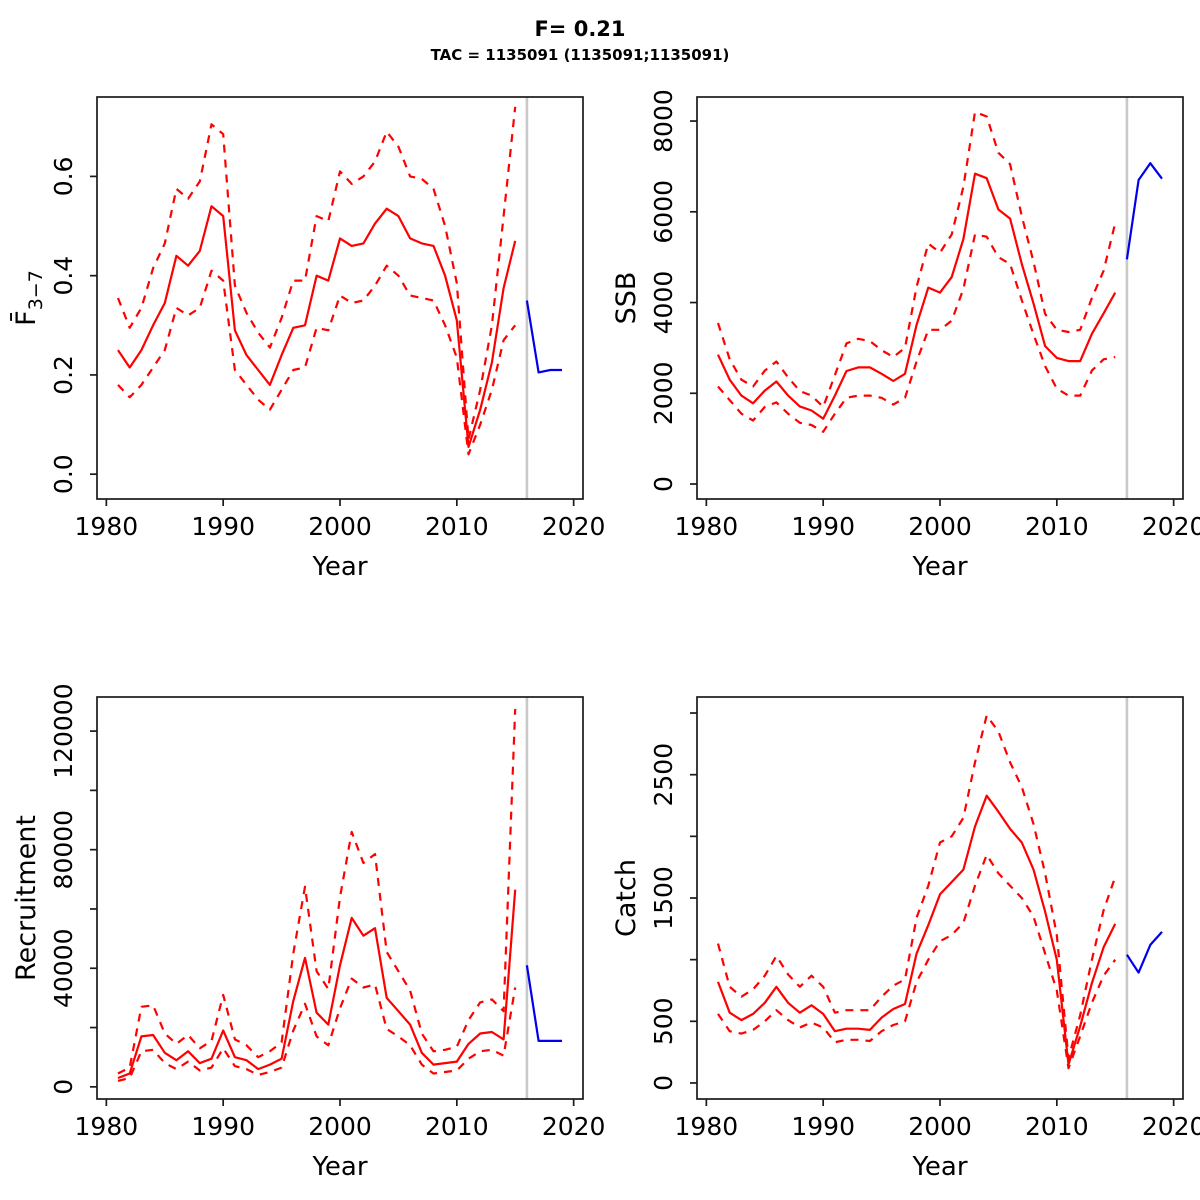 This screenshot has width=1200, height=1200. What do you see at coordinates (1057, 526) in the screenshot?
I see `ssb-x-tick-label: 2010` at bounding box center [1057, 526].